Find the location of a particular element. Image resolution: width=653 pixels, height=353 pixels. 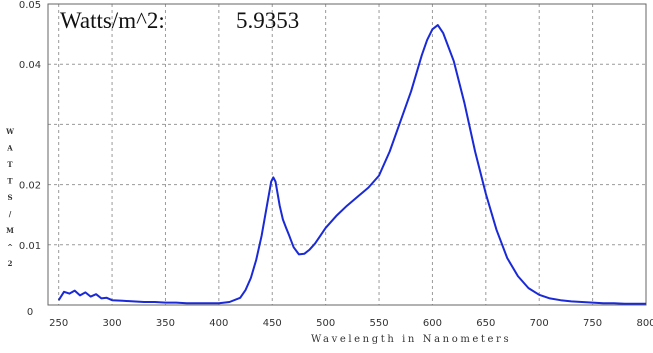

x-tick-label: 350 is located at coordinates (165, 323).